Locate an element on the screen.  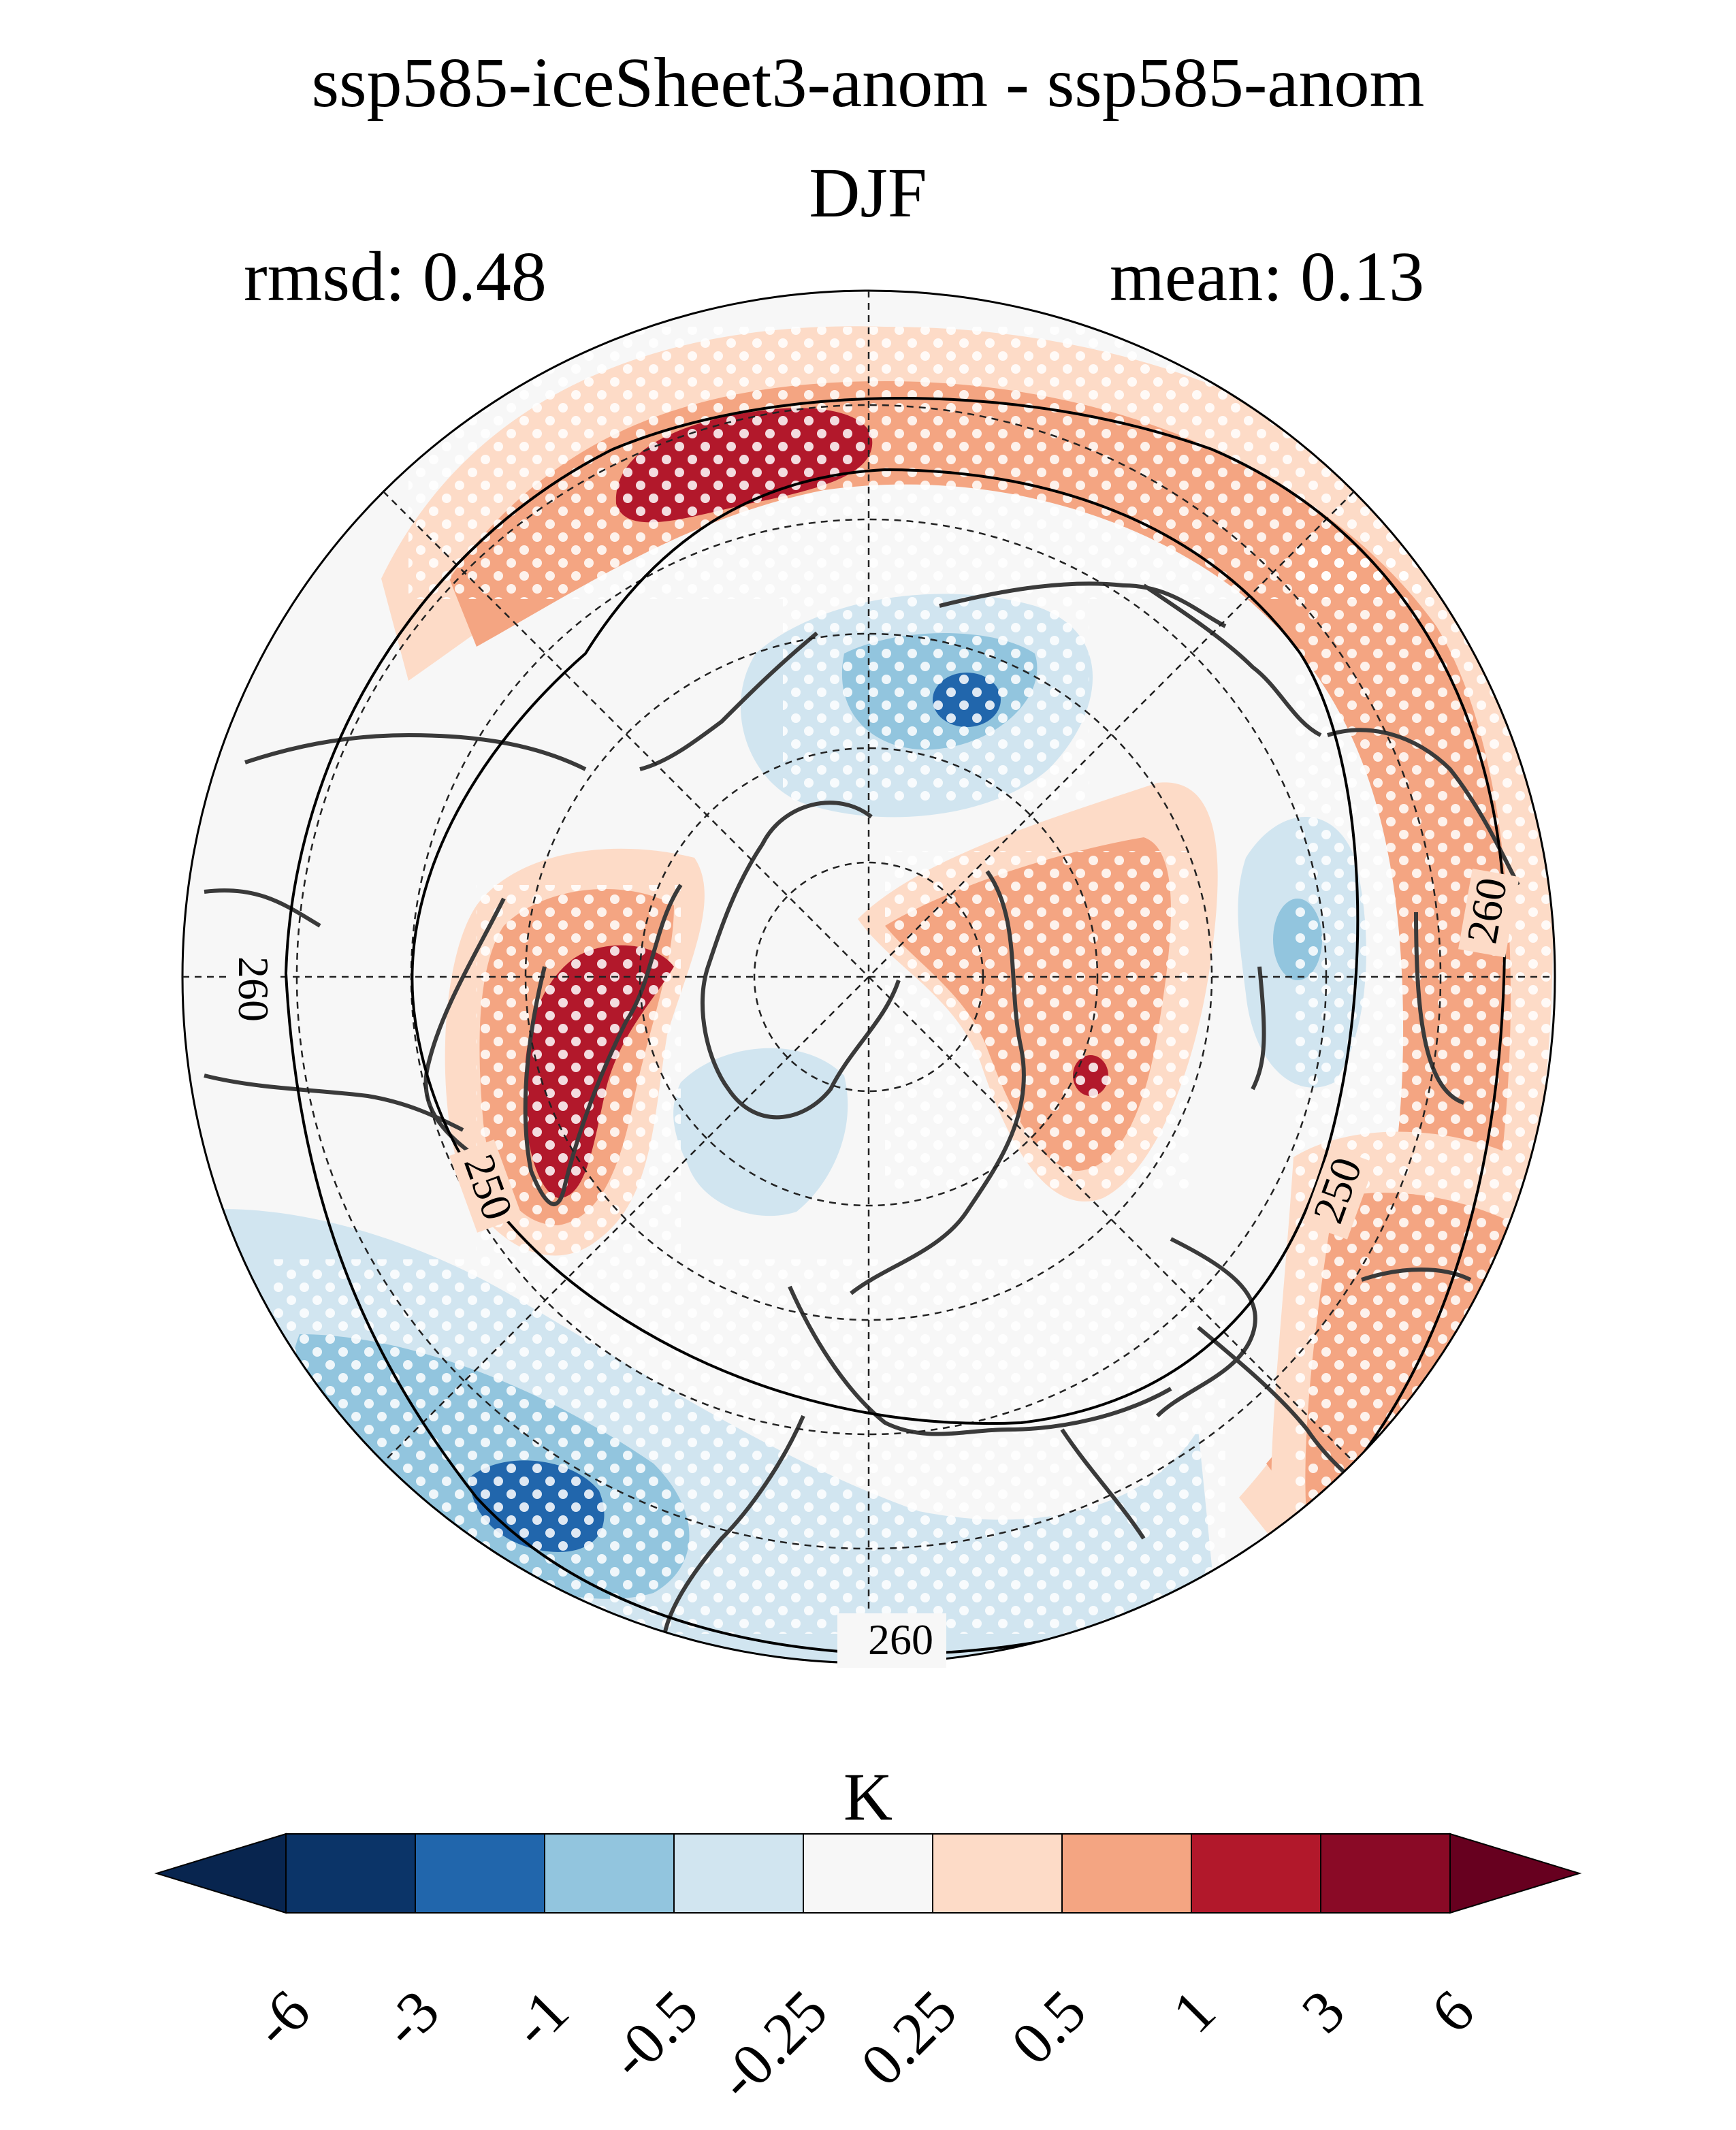
season-label: DJF is located at coordinates (868, 193).